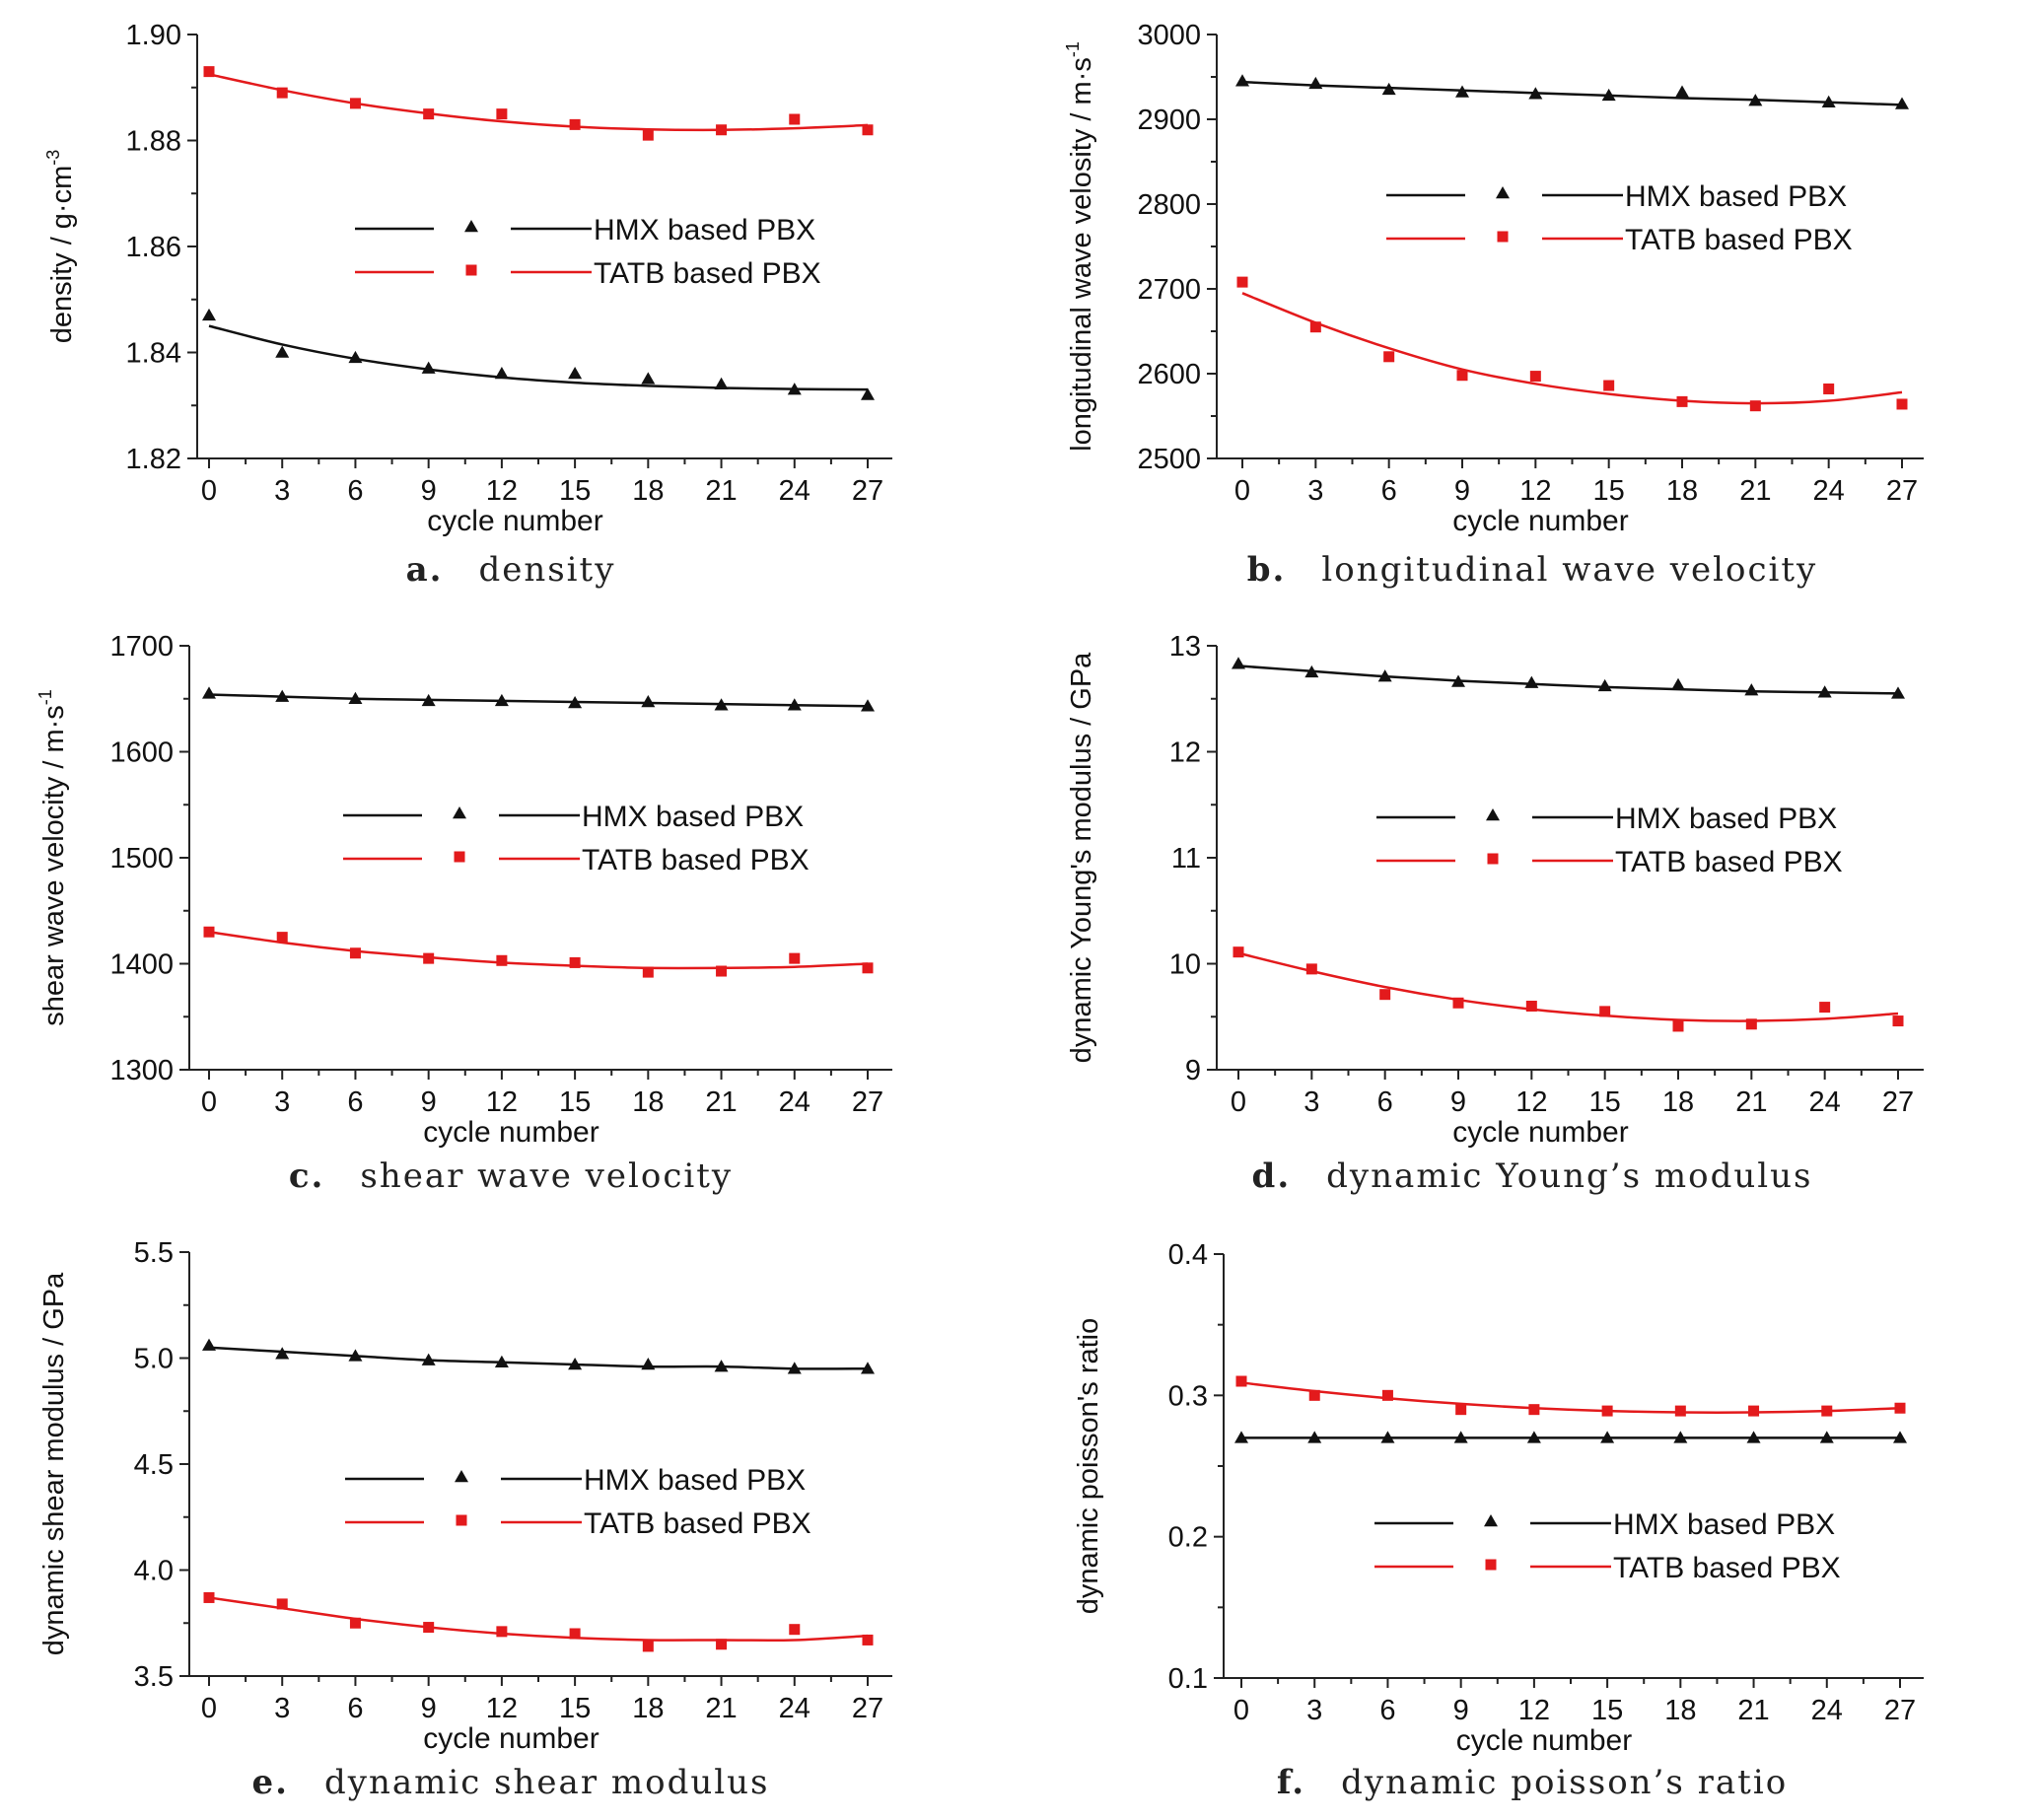 The width and height of the screenshot is (2043, 1820). What do you see at coordinates (141, 965) in the screenshot?
I see `y-tick-label: 1400` at bounding box center [141, 965].